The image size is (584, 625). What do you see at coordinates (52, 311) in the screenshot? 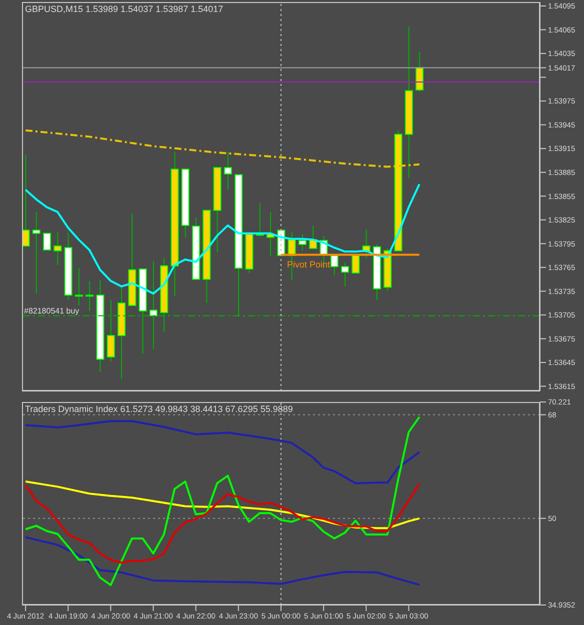
I see `ref-line-label: #82180541 buy` at bounding box center [52, 311].